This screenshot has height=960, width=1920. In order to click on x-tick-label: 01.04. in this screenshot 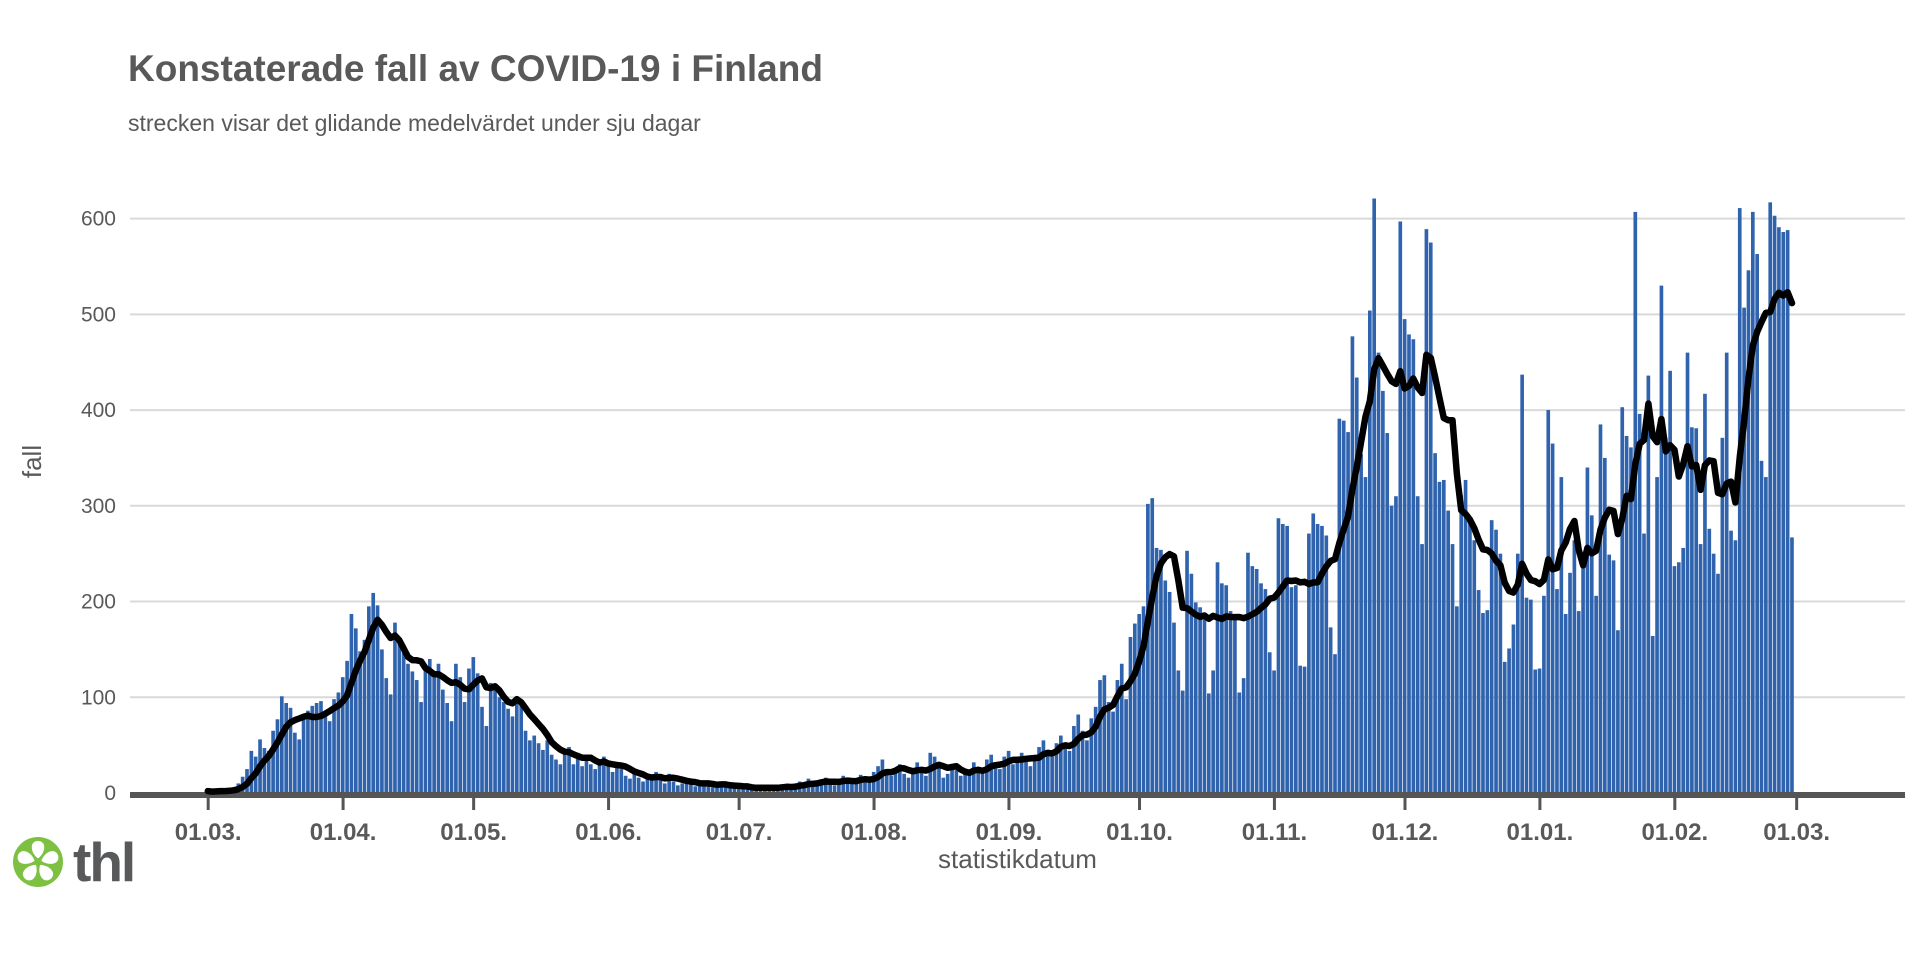, I will do `click(343, 832)`.